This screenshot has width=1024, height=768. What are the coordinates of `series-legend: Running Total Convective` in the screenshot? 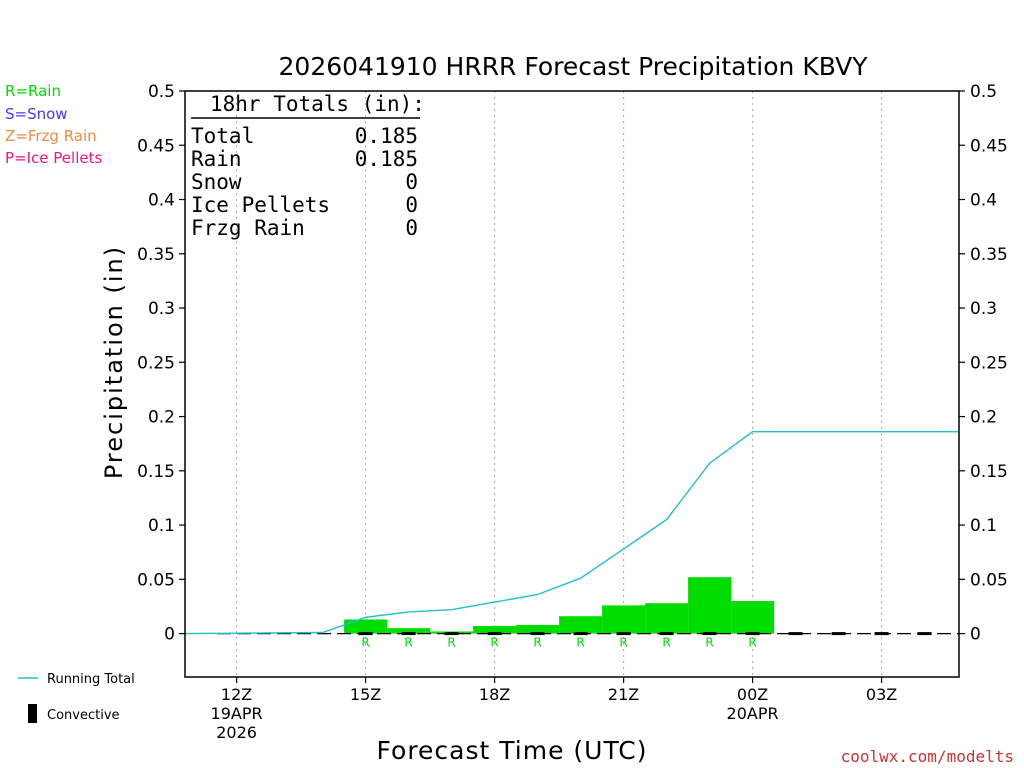 It's located at (76, 697).